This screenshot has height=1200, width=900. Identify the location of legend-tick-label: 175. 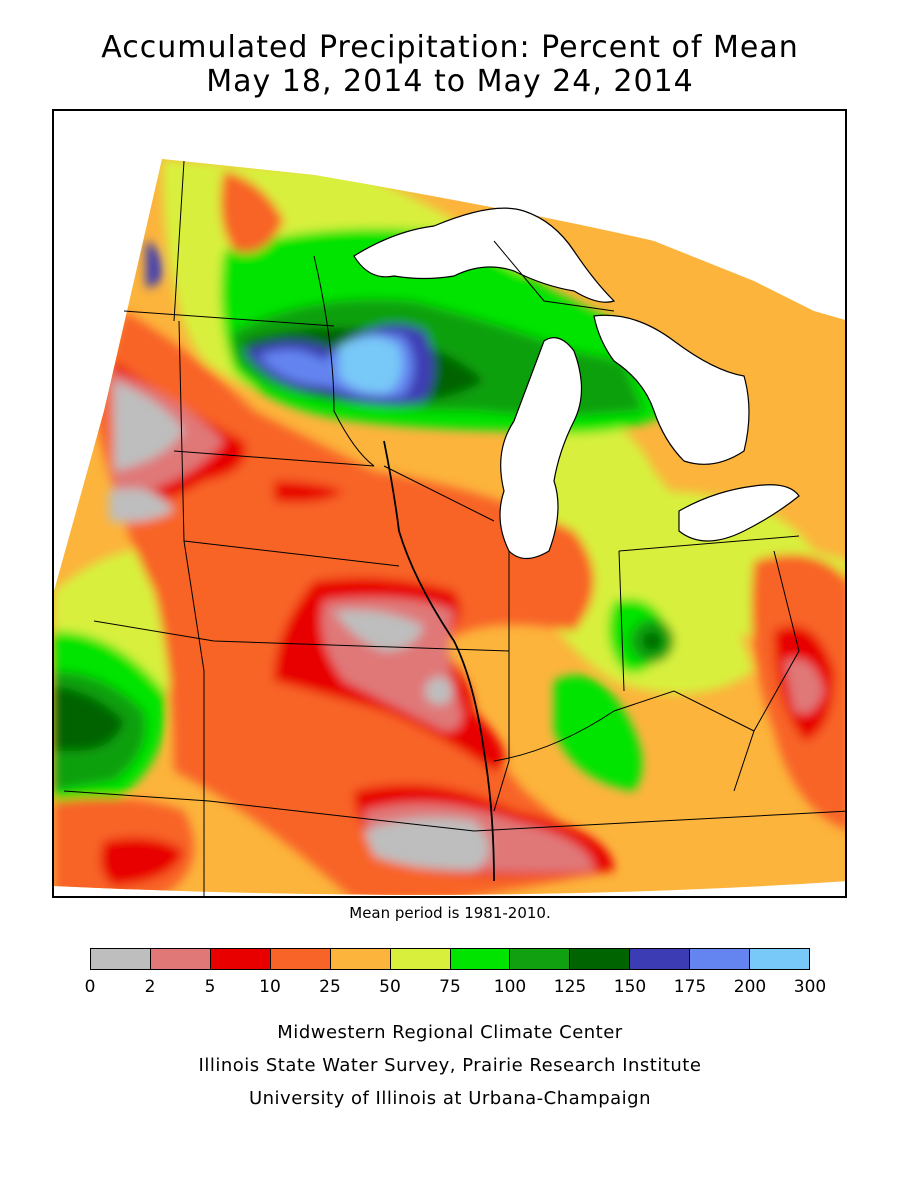
(690, 987).